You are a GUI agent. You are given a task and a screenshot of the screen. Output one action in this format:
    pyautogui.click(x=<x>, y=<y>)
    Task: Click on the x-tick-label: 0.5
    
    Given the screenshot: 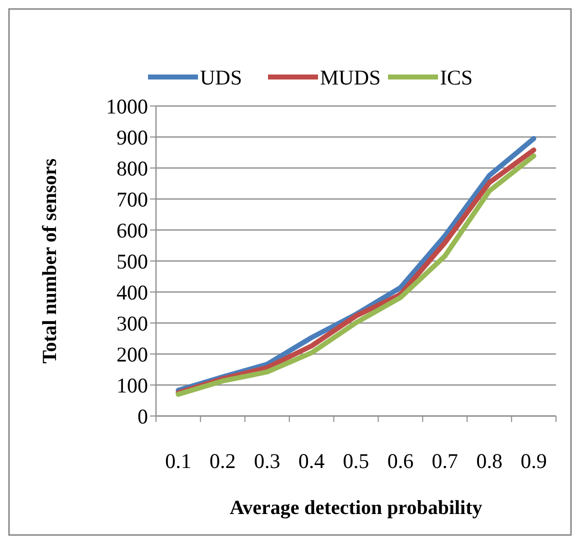 What is the action you would take?
    pyautogui.click(x=356, y=461)
    